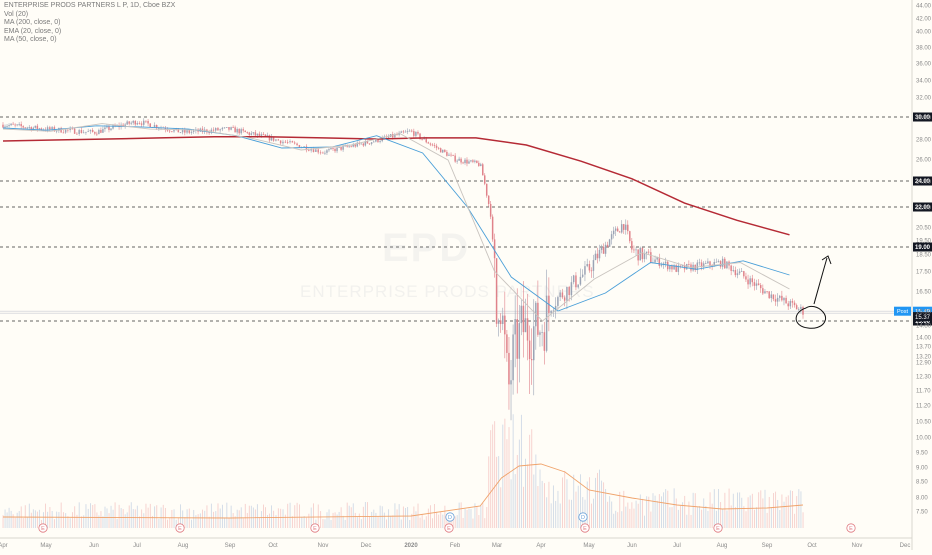  What do you see at coordinates (426, 248) in the screenshot?
I see `watermark-ticker: EPD` at bounding box center [426, 248].